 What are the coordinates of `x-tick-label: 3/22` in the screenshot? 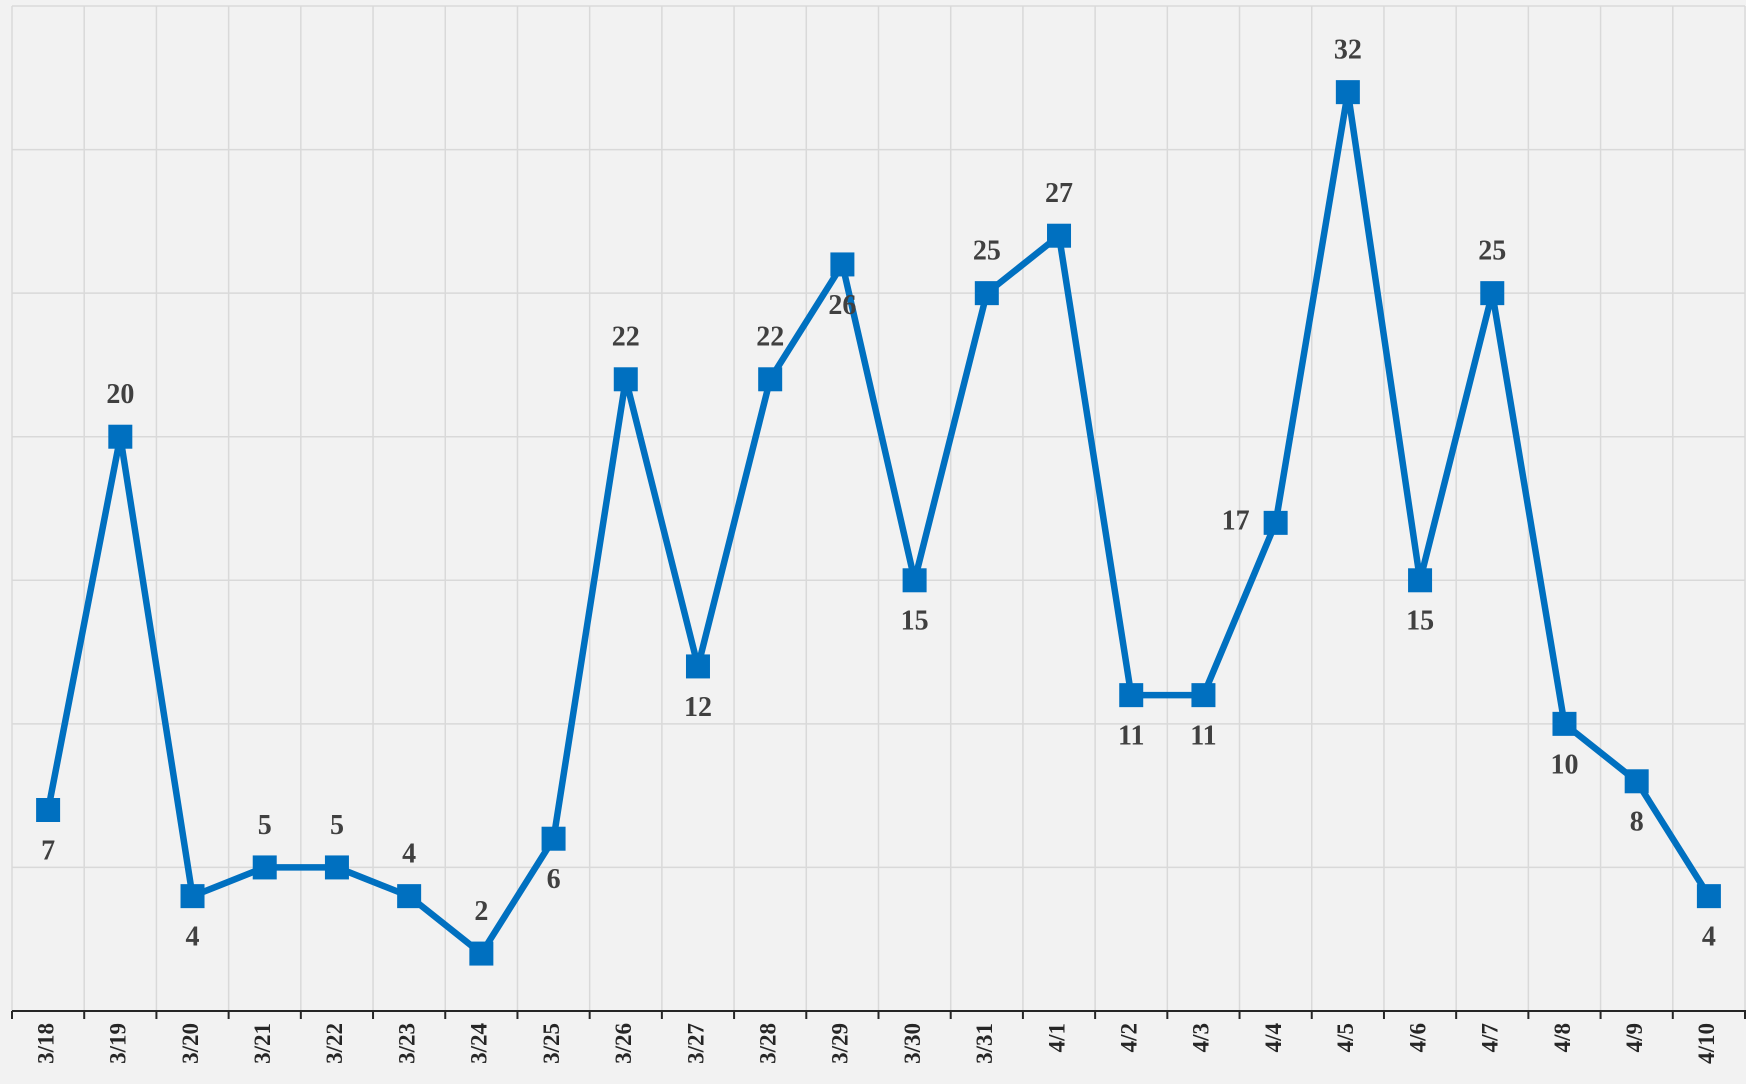 It's located at (334, 1043).